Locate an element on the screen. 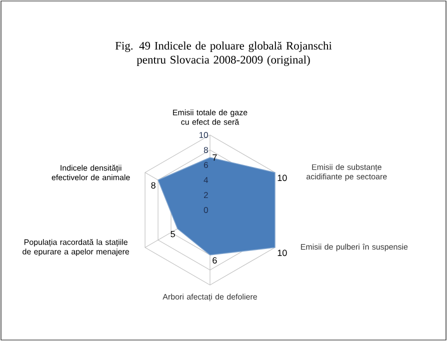 This screenshot has height=341, width=447. spoke-label: Populația racordată la stațiile de epurare a apelor menajere is located at coordinates (76, 247).